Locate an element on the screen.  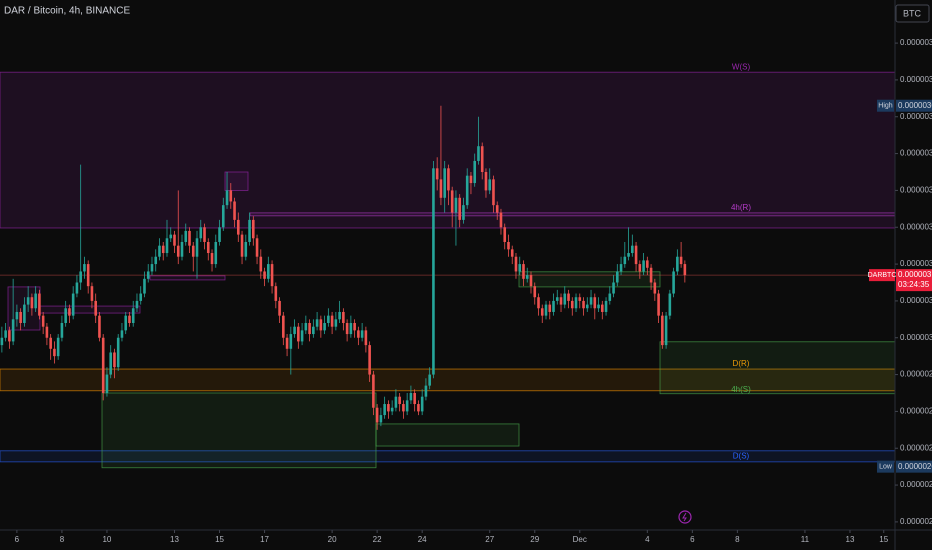
currency-box is located at coordinates (912, 13).